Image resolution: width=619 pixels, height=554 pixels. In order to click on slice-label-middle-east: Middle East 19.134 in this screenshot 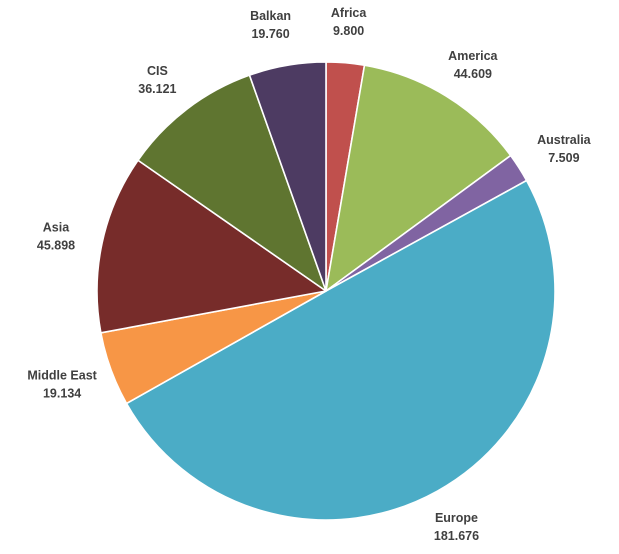, I will do `click(62, 385)`.